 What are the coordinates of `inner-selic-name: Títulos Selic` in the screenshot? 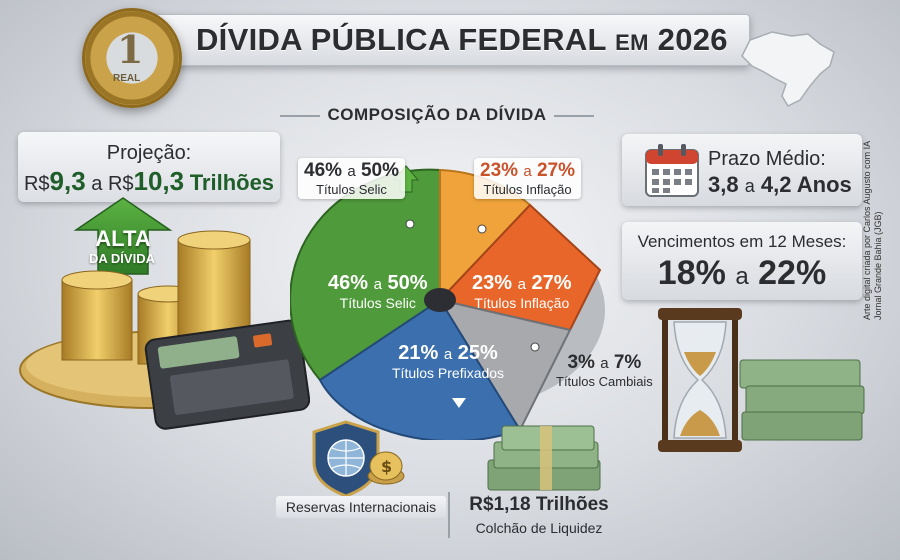 It's located at (377, 303).